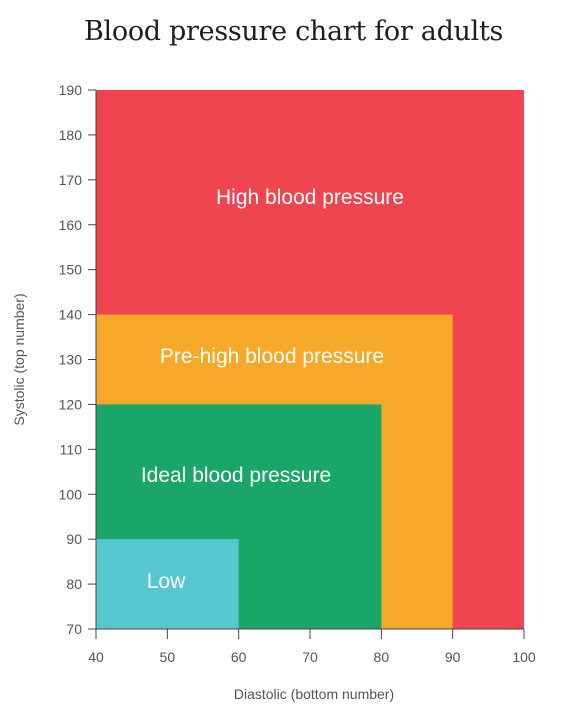 The height and width of the screenshot is (725, 584). Describe the element at coordinates (294, 31) in the screenshot. I see `chart-title: Blood pressure chart for adults` at that location.